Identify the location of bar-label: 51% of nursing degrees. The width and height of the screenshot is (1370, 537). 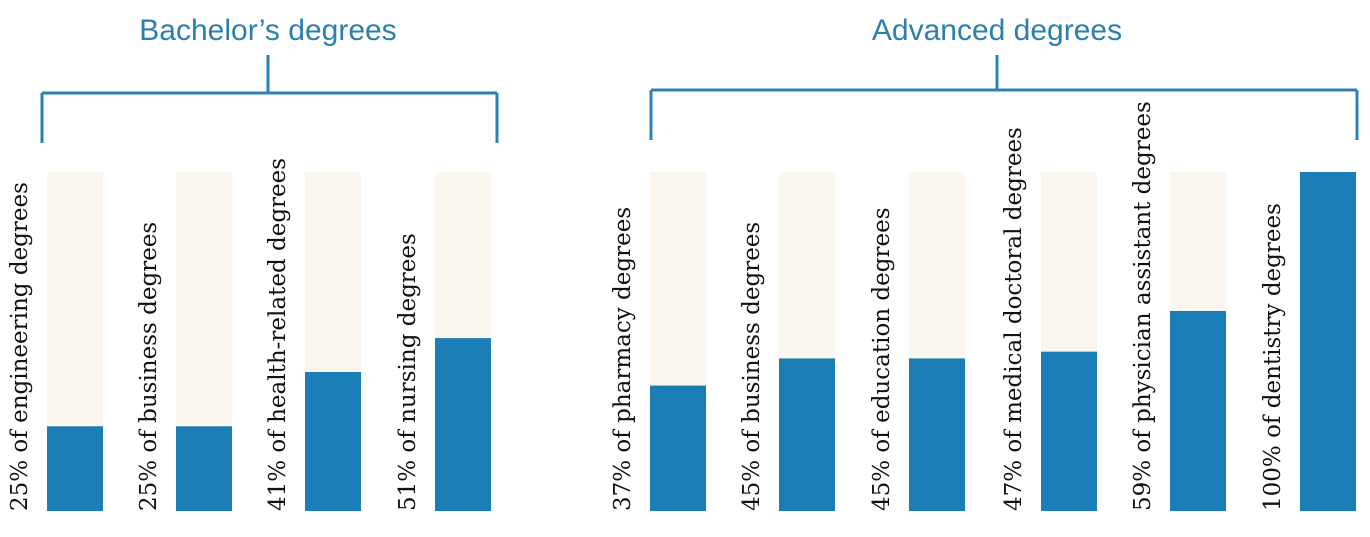
(408, 372).